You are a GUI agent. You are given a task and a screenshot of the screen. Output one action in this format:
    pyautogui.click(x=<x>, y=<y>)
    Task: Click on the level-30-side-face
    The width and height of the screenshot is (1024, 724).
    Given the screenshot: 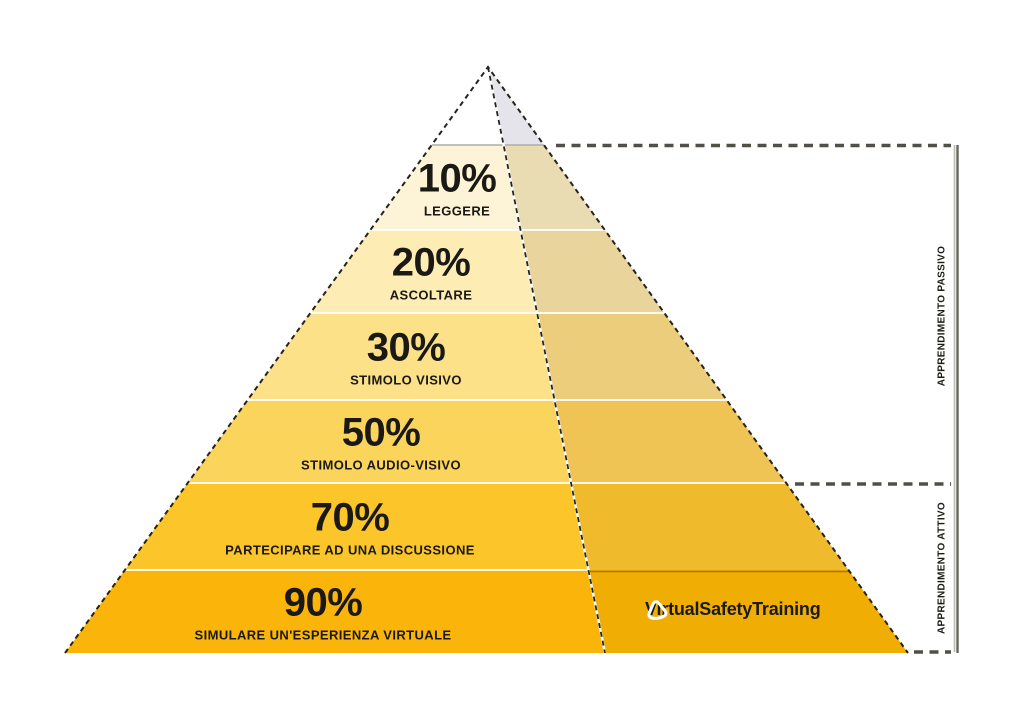 What is the action you would take?
    pyautogui.click(x=632, y=356)
    